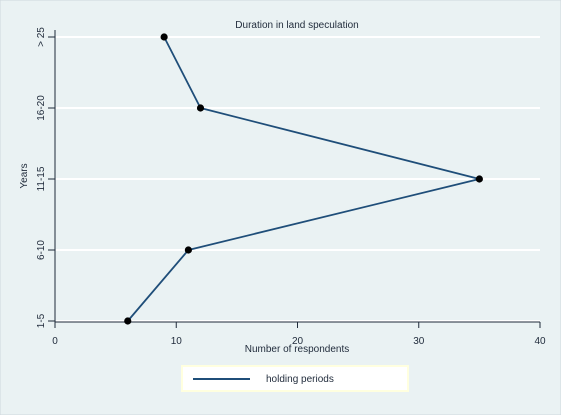 This screenshot has width=561, height=415. Describe the element at coordinates (540, 341) in the screenshot. I see `x-tick-label: 40` at that location.